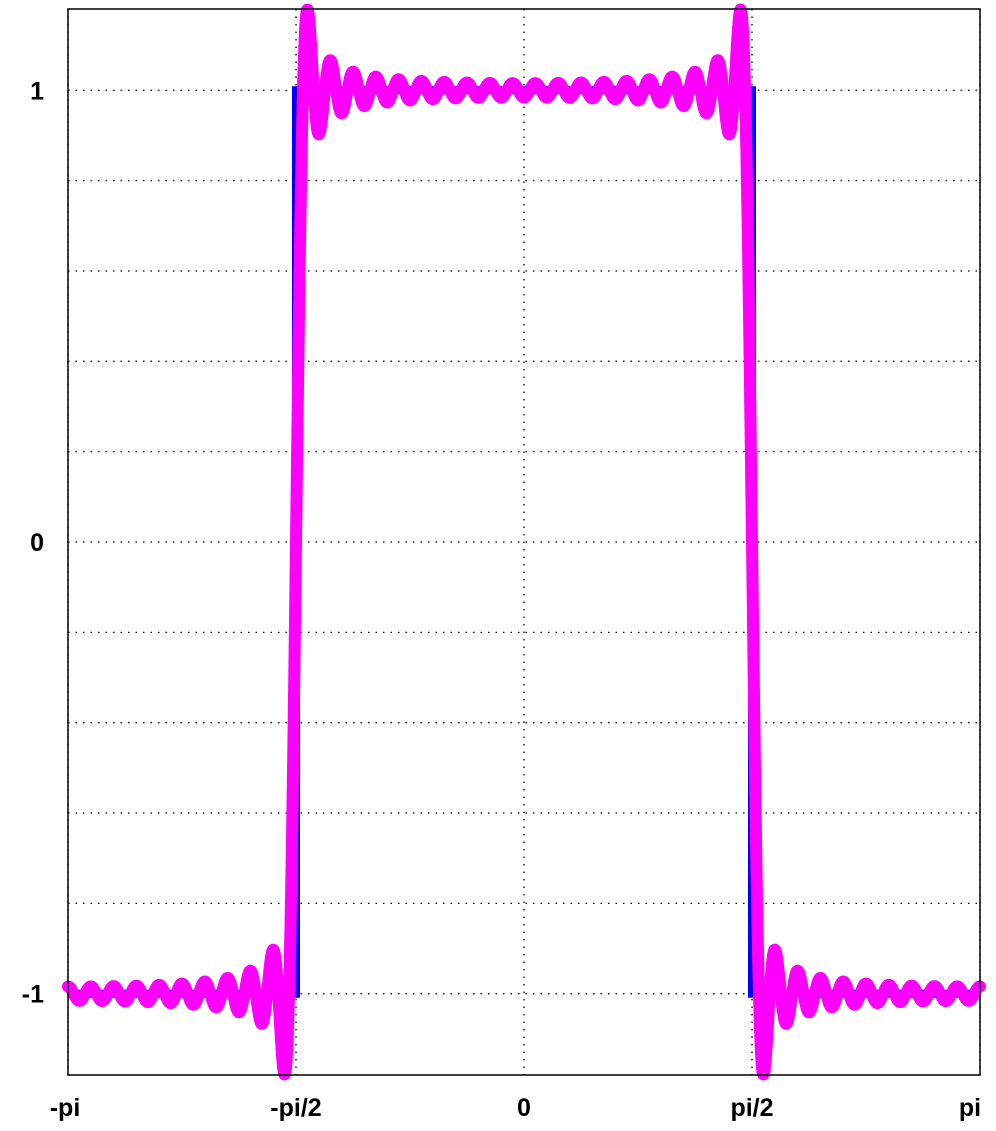 The image size is (996, 1131). Describe the element at coordinates (65, 1108) in the screenshot. I see `x-tick-label-0: -pi` at that location.